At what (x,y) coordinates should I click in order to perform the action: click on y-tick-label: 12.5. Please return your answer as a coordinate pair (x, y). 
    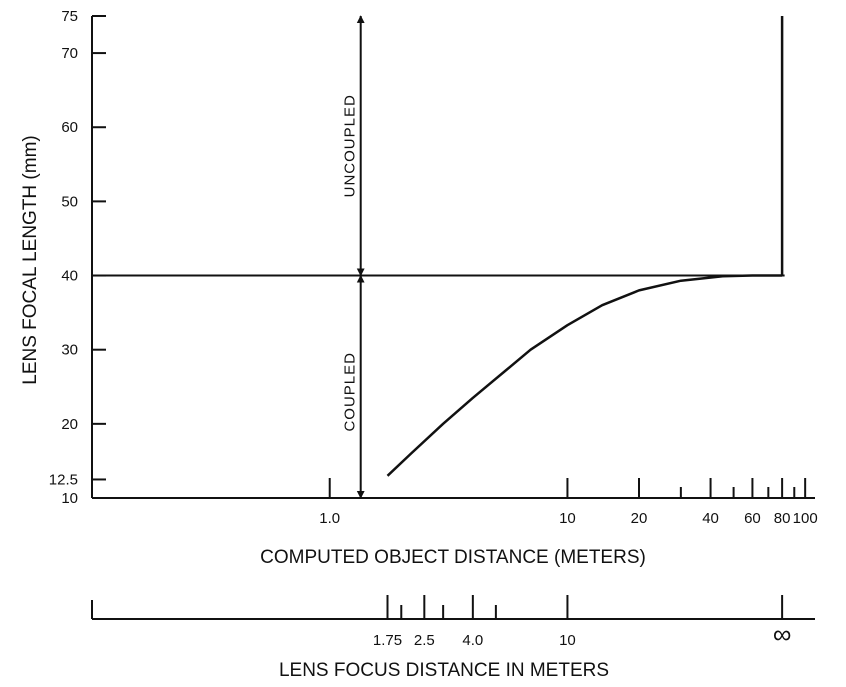
    Looking at the image, I should click on (63, 479).